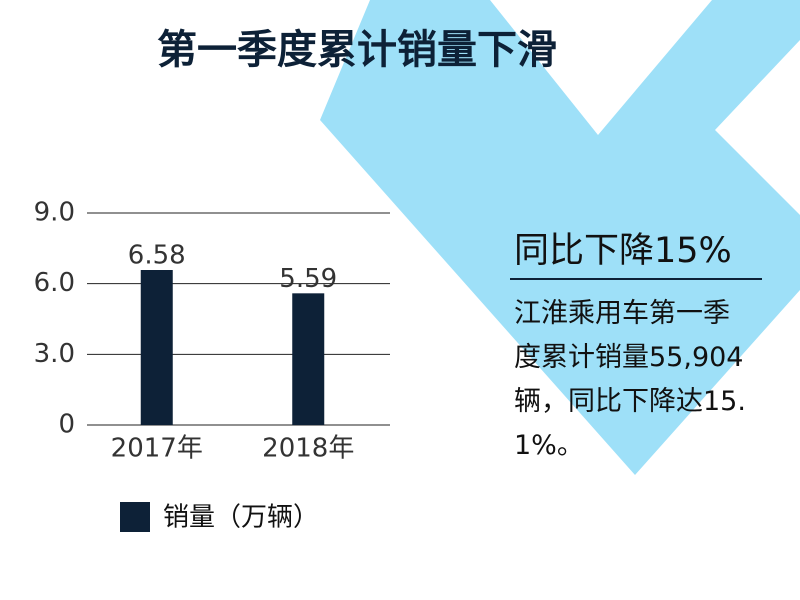 This screenshot has height=600, width=800. What do you see at coordinates (630, 379) in the screenshot?
I see `annotation-text: 江淮乘用车第一季度累计销量55,904辆，同比下降达15.1%。` at bounding box center [630, 379].